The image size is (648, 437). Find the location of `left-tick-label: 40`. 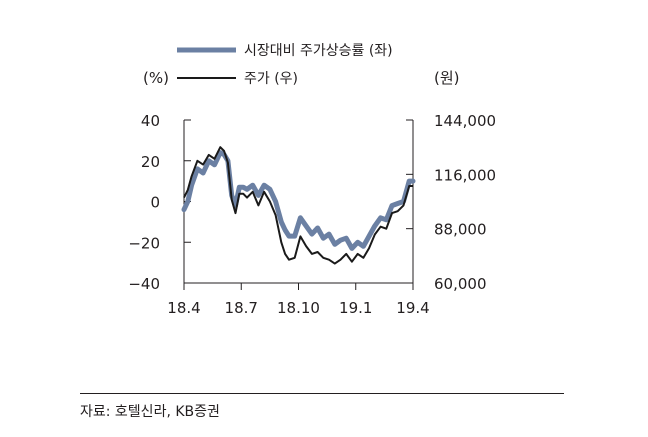

left-tick-label: 40 is located at coordinates (150, 121).